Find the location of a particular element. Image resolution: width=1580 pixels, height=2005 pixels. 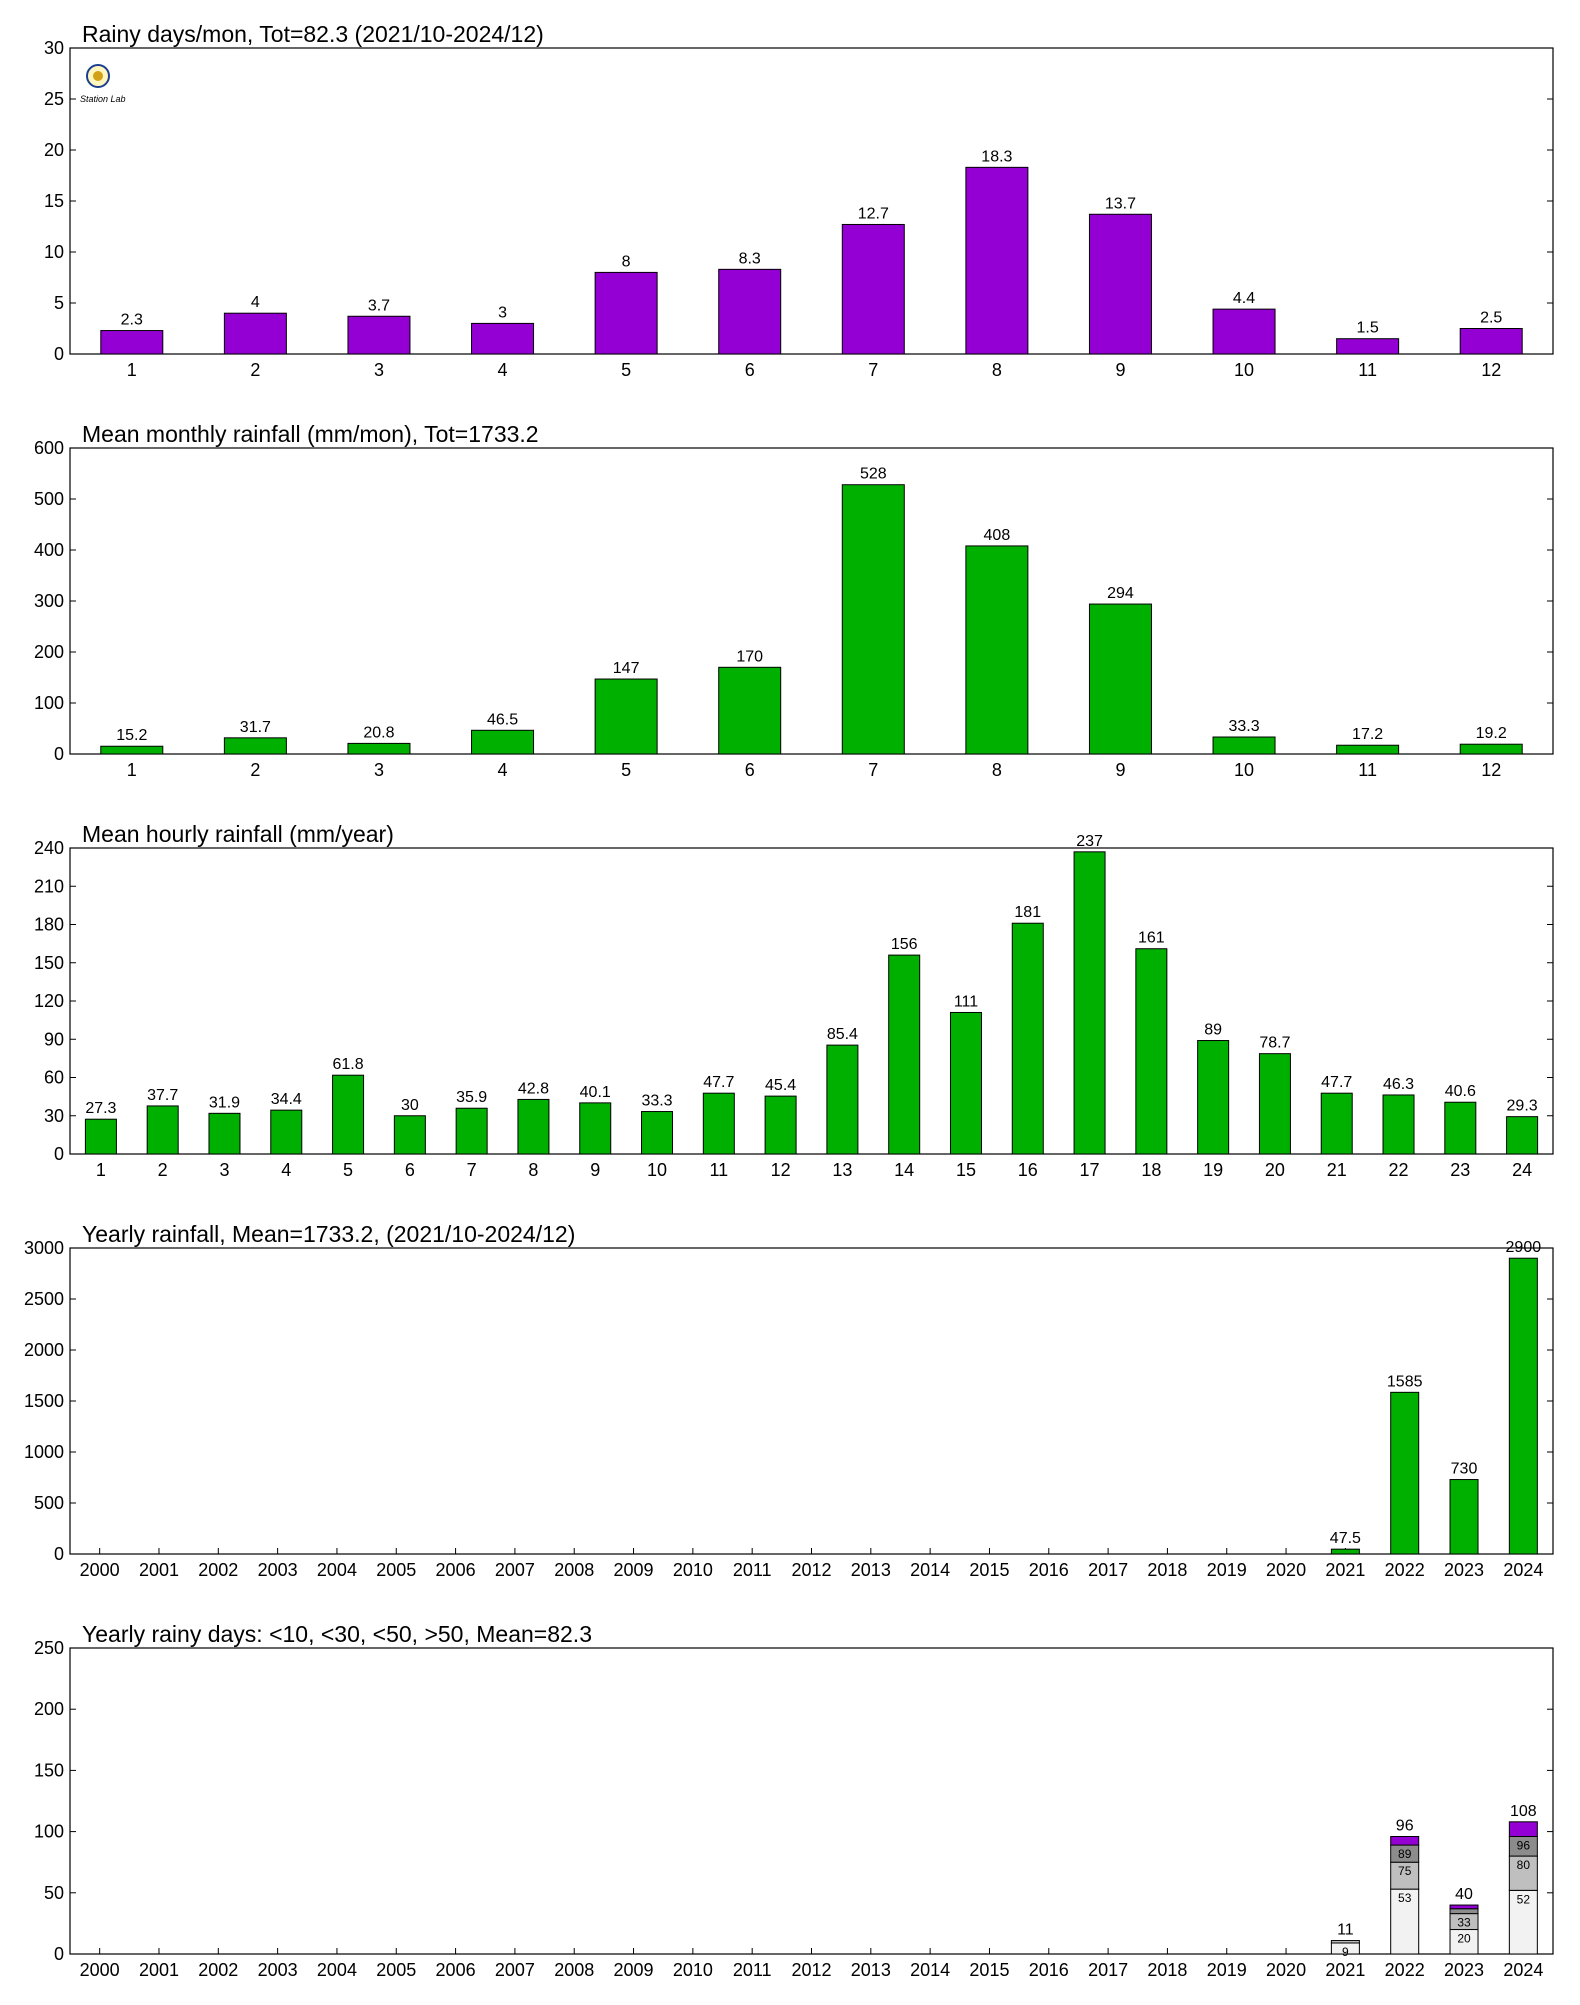

y-tick-label: 240 is located at coordinates (49, 848).